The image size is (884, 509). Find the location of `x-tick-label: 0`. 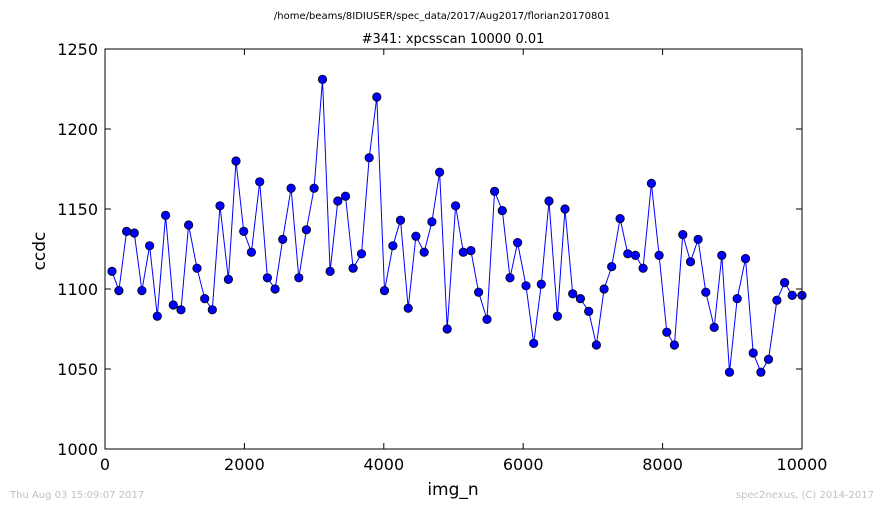

x-tick-label: 0 is located at coordinates (105, 464).